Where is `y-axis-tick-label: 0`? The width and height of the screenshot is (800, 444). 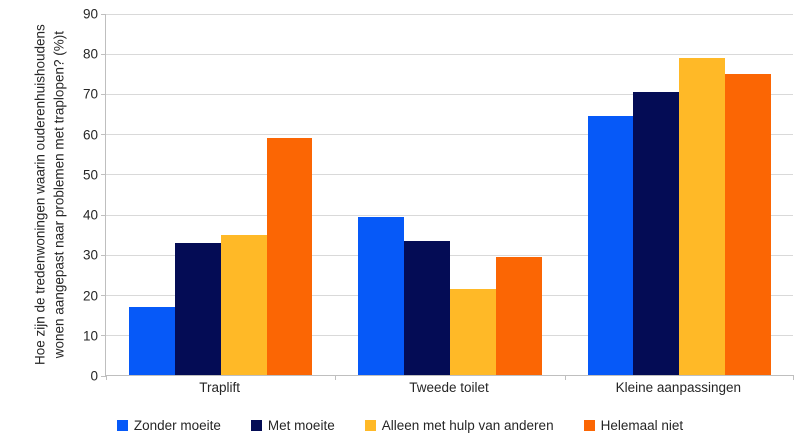
y-axis-tick-label: 0 is located at coordinates (94, 376).